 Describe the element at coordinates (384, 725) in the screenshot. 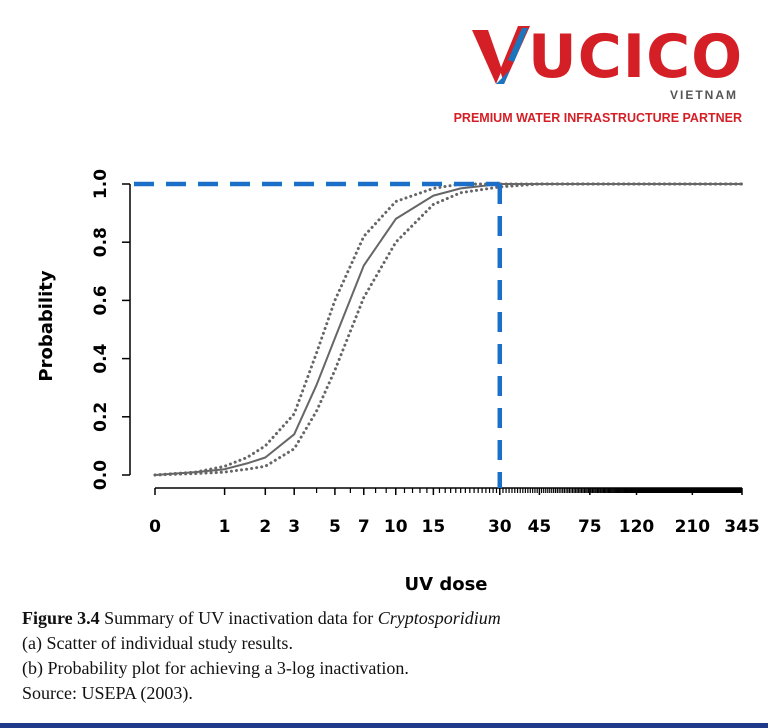

I see `bottom-bar` at that location.